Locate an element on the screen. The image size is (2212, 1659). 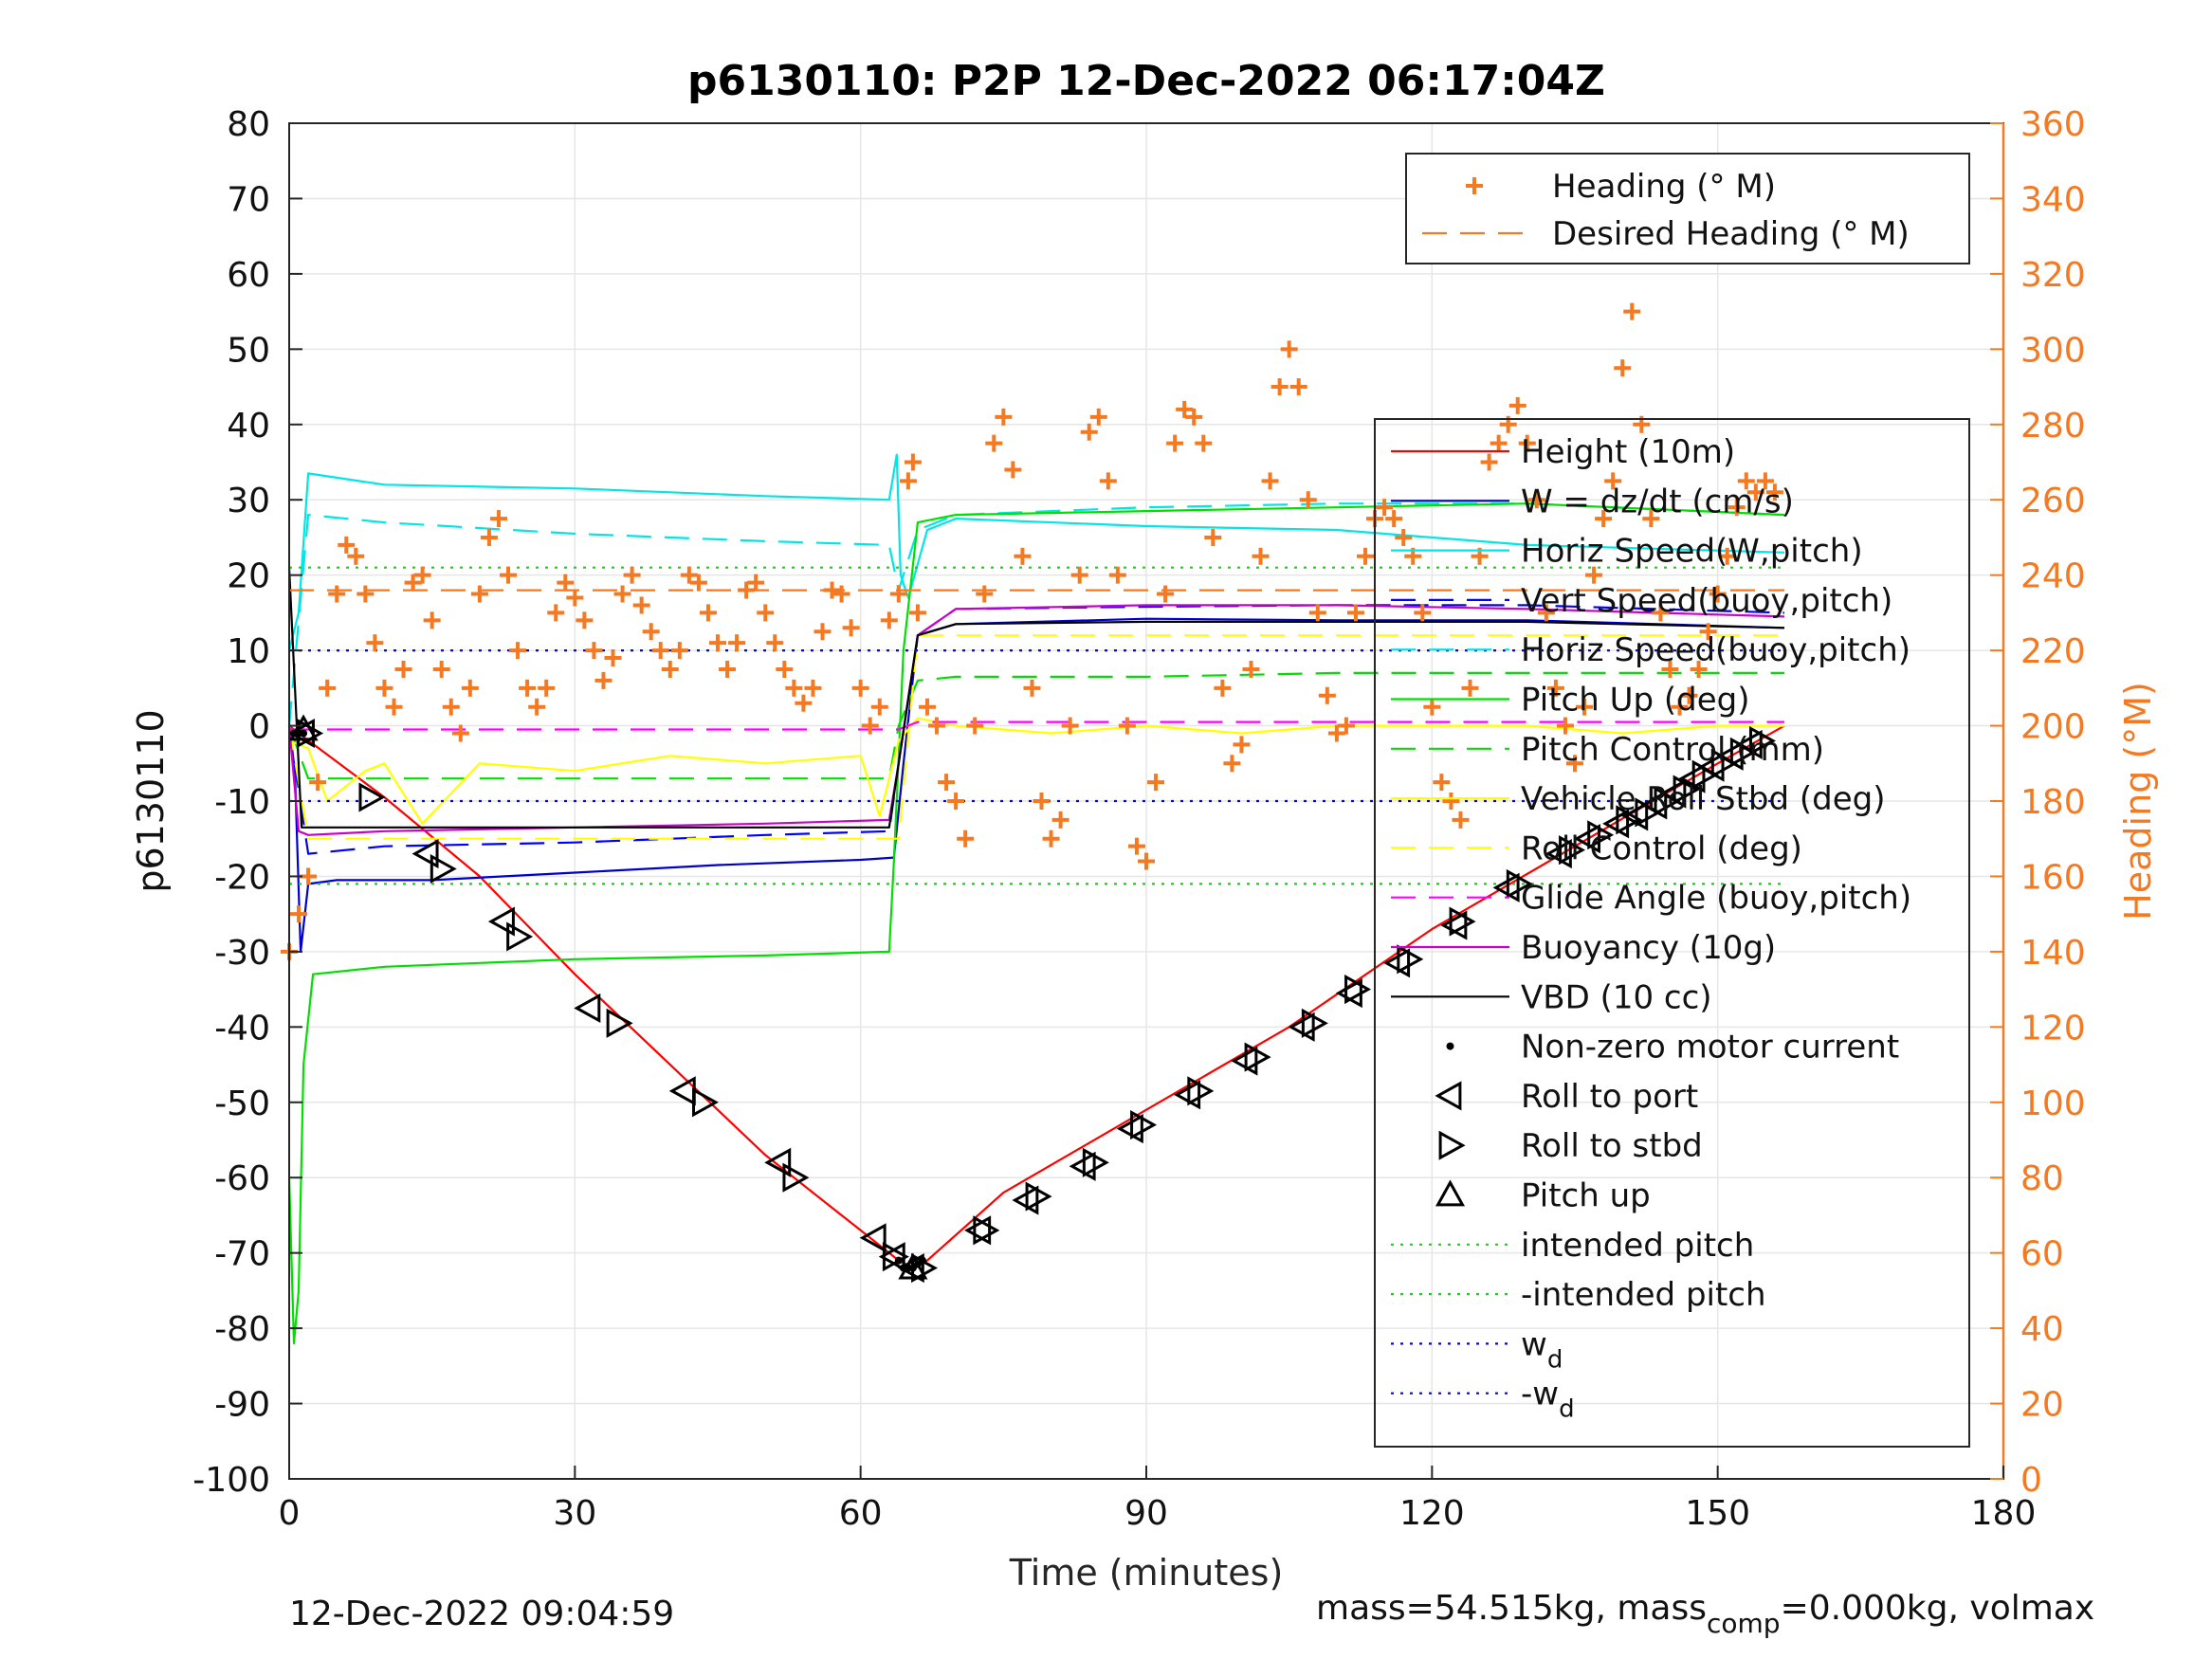
legend-main-entry: Glide Angle (buoy,pitch) is located at coordinates (1651, 899).